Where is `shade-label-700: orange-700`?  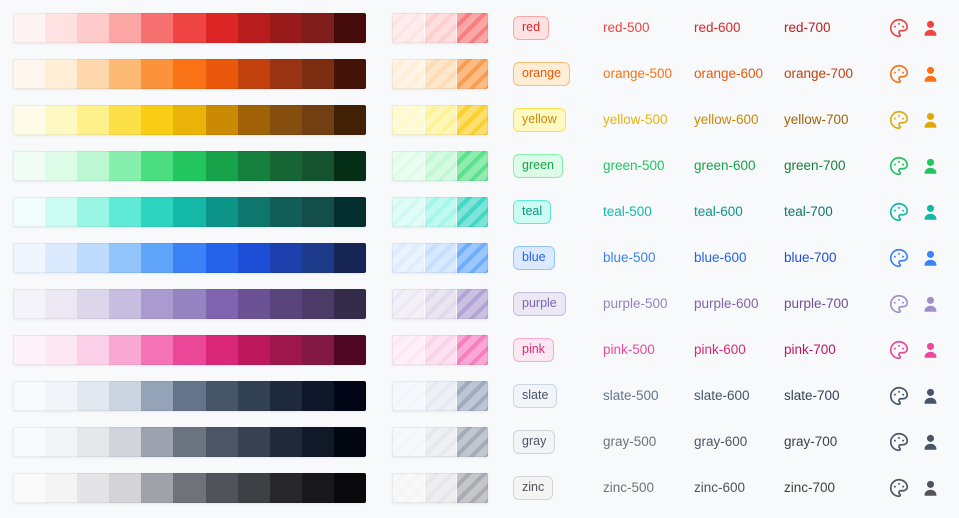
shade-label-700: orange-700 is located at coordinates (819, 73).